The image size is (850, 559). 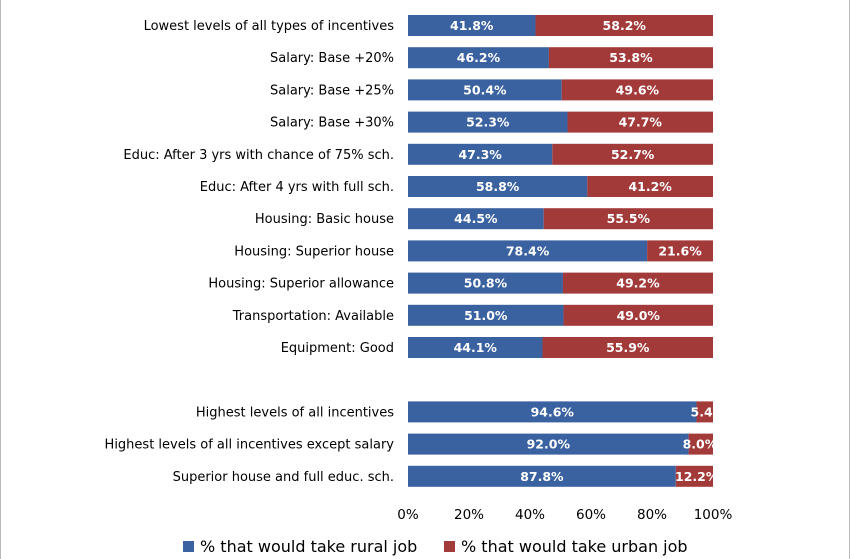 I want to click on bar-value-label: 47.3%, so click(x=480, y=154).